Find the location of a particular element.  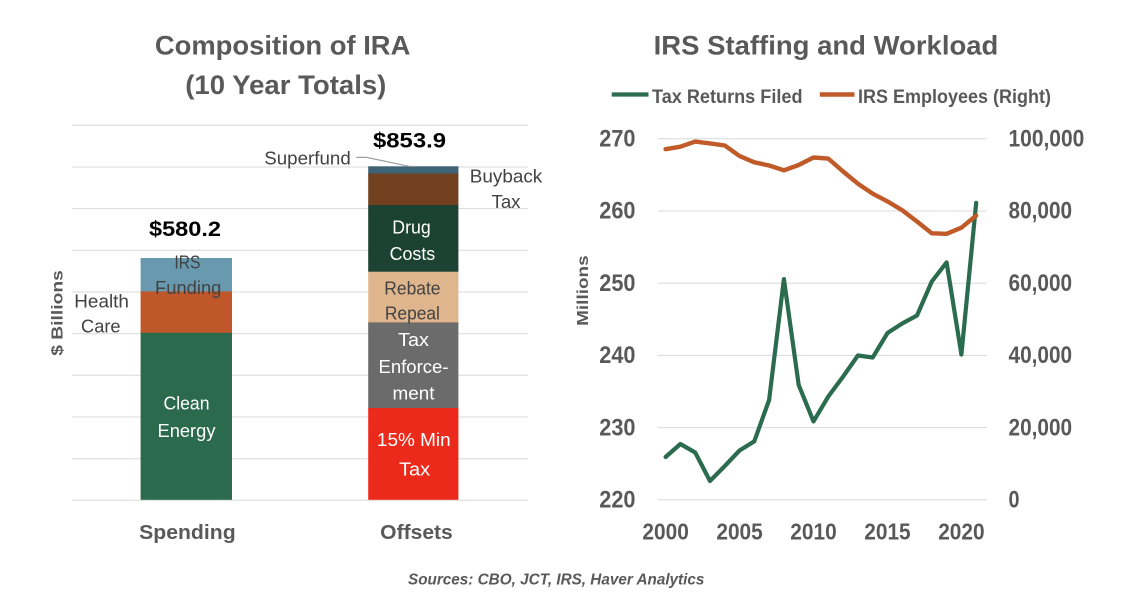

svg-text: Drug is located at coordinates (411, 227).